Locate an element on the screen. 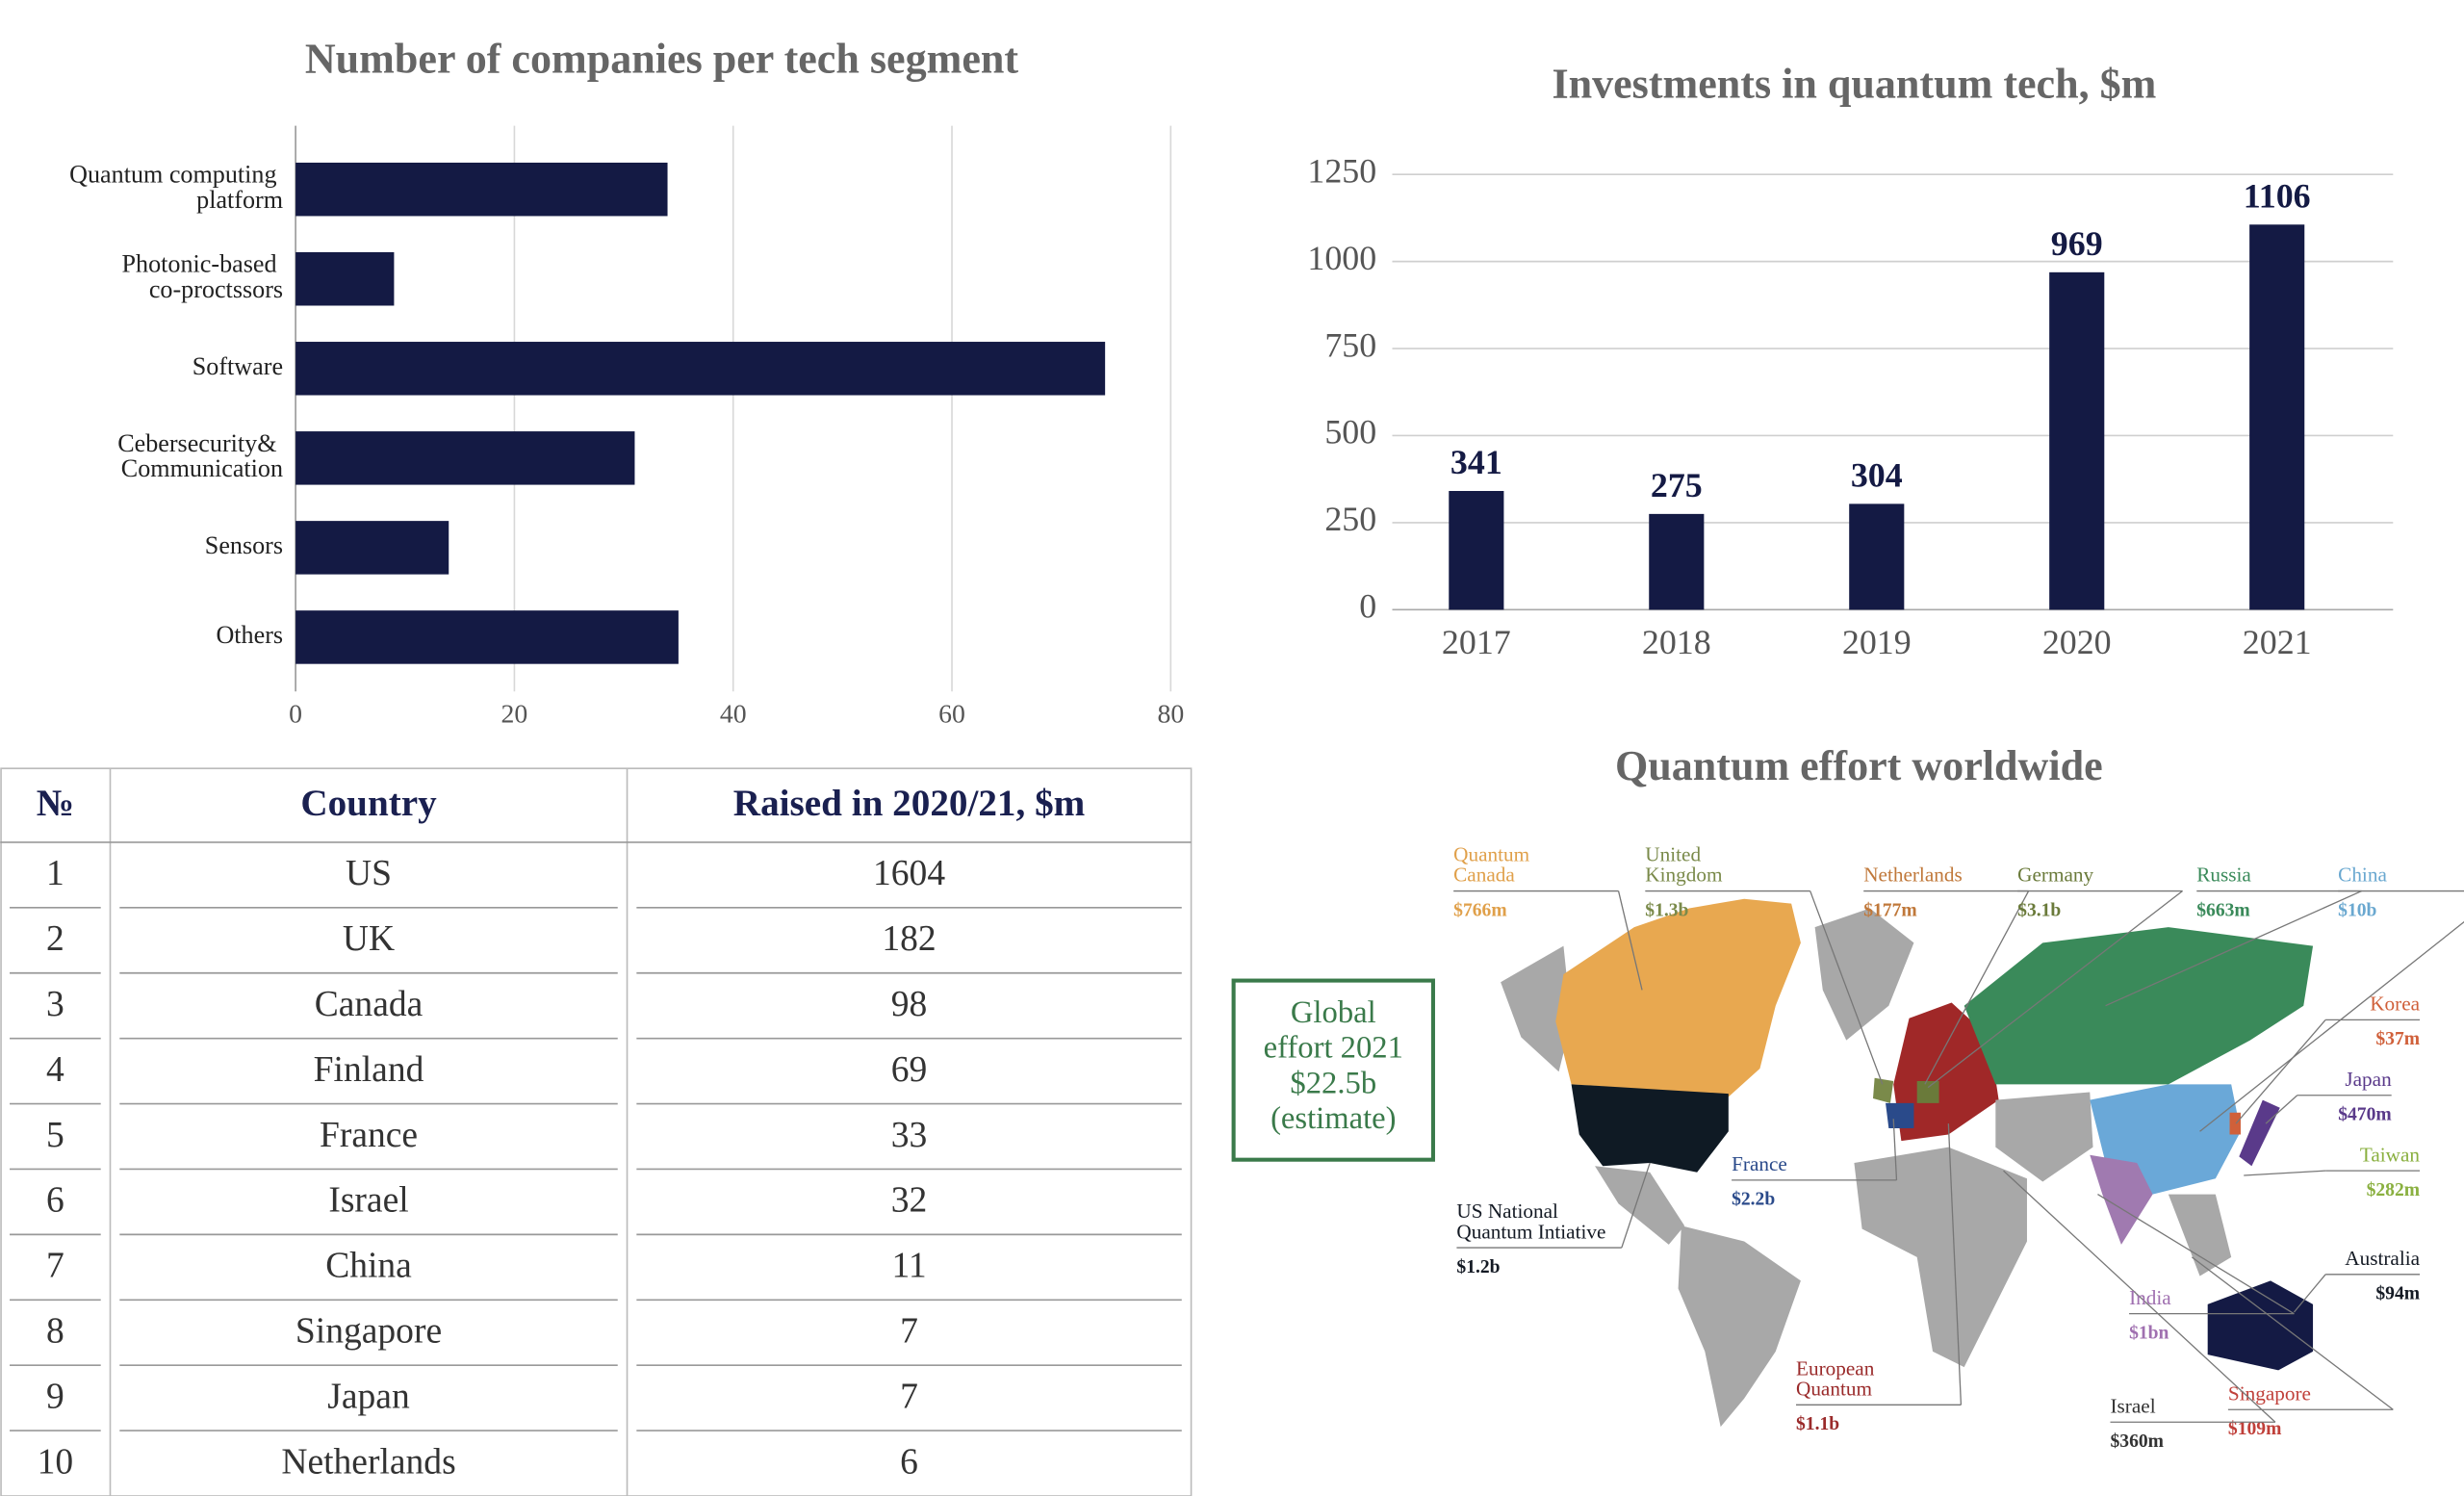  map-label-name: Russia is located at coordinates (2223, 875).